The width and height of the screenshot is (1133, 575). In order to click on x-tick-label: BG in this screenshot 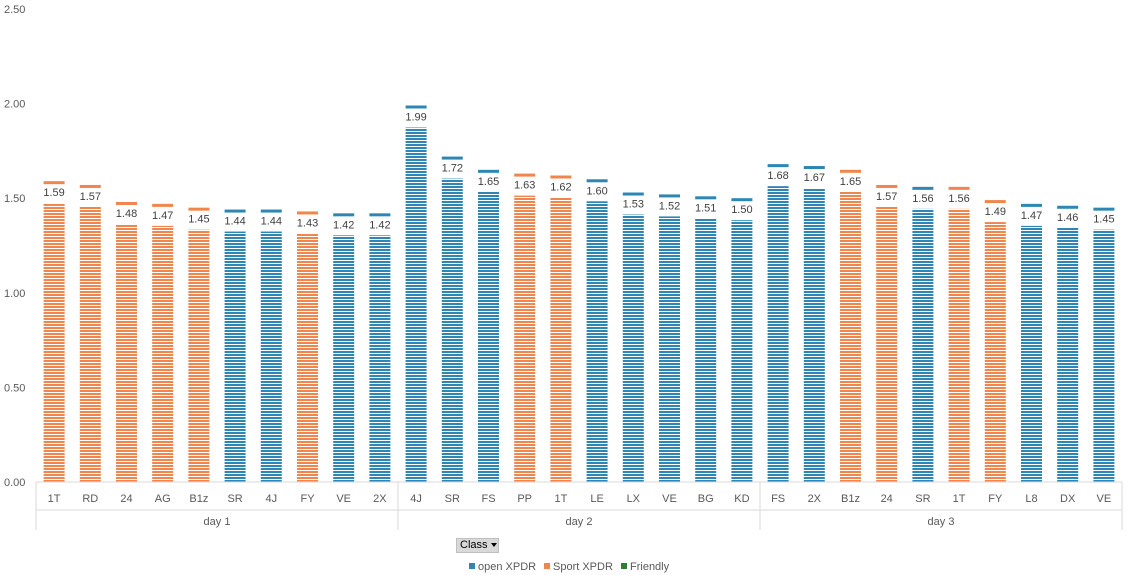, I will do `click(706, 499)`.